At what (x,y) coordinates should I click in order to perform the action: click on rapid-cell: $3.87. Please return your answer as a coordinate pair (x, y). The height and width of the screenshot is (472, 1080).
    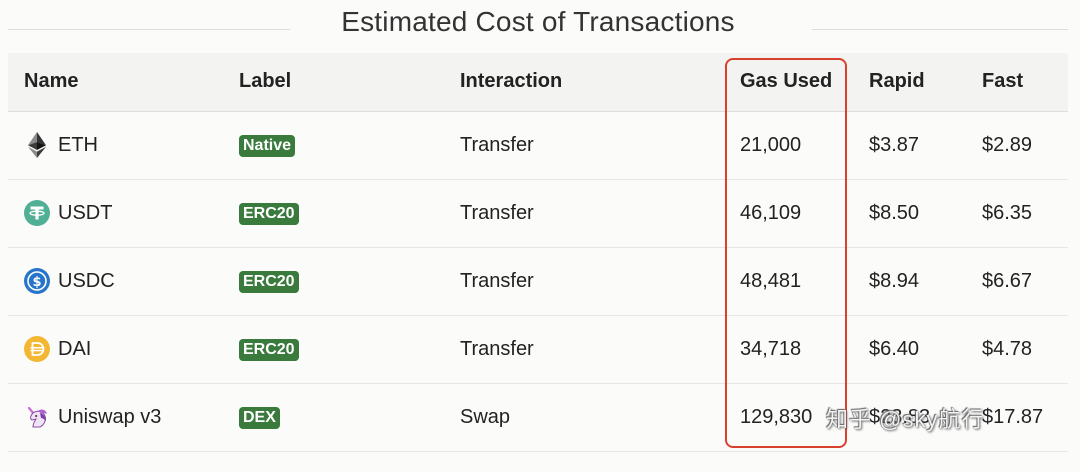
    Looking at the image, I should click on (909, 145).